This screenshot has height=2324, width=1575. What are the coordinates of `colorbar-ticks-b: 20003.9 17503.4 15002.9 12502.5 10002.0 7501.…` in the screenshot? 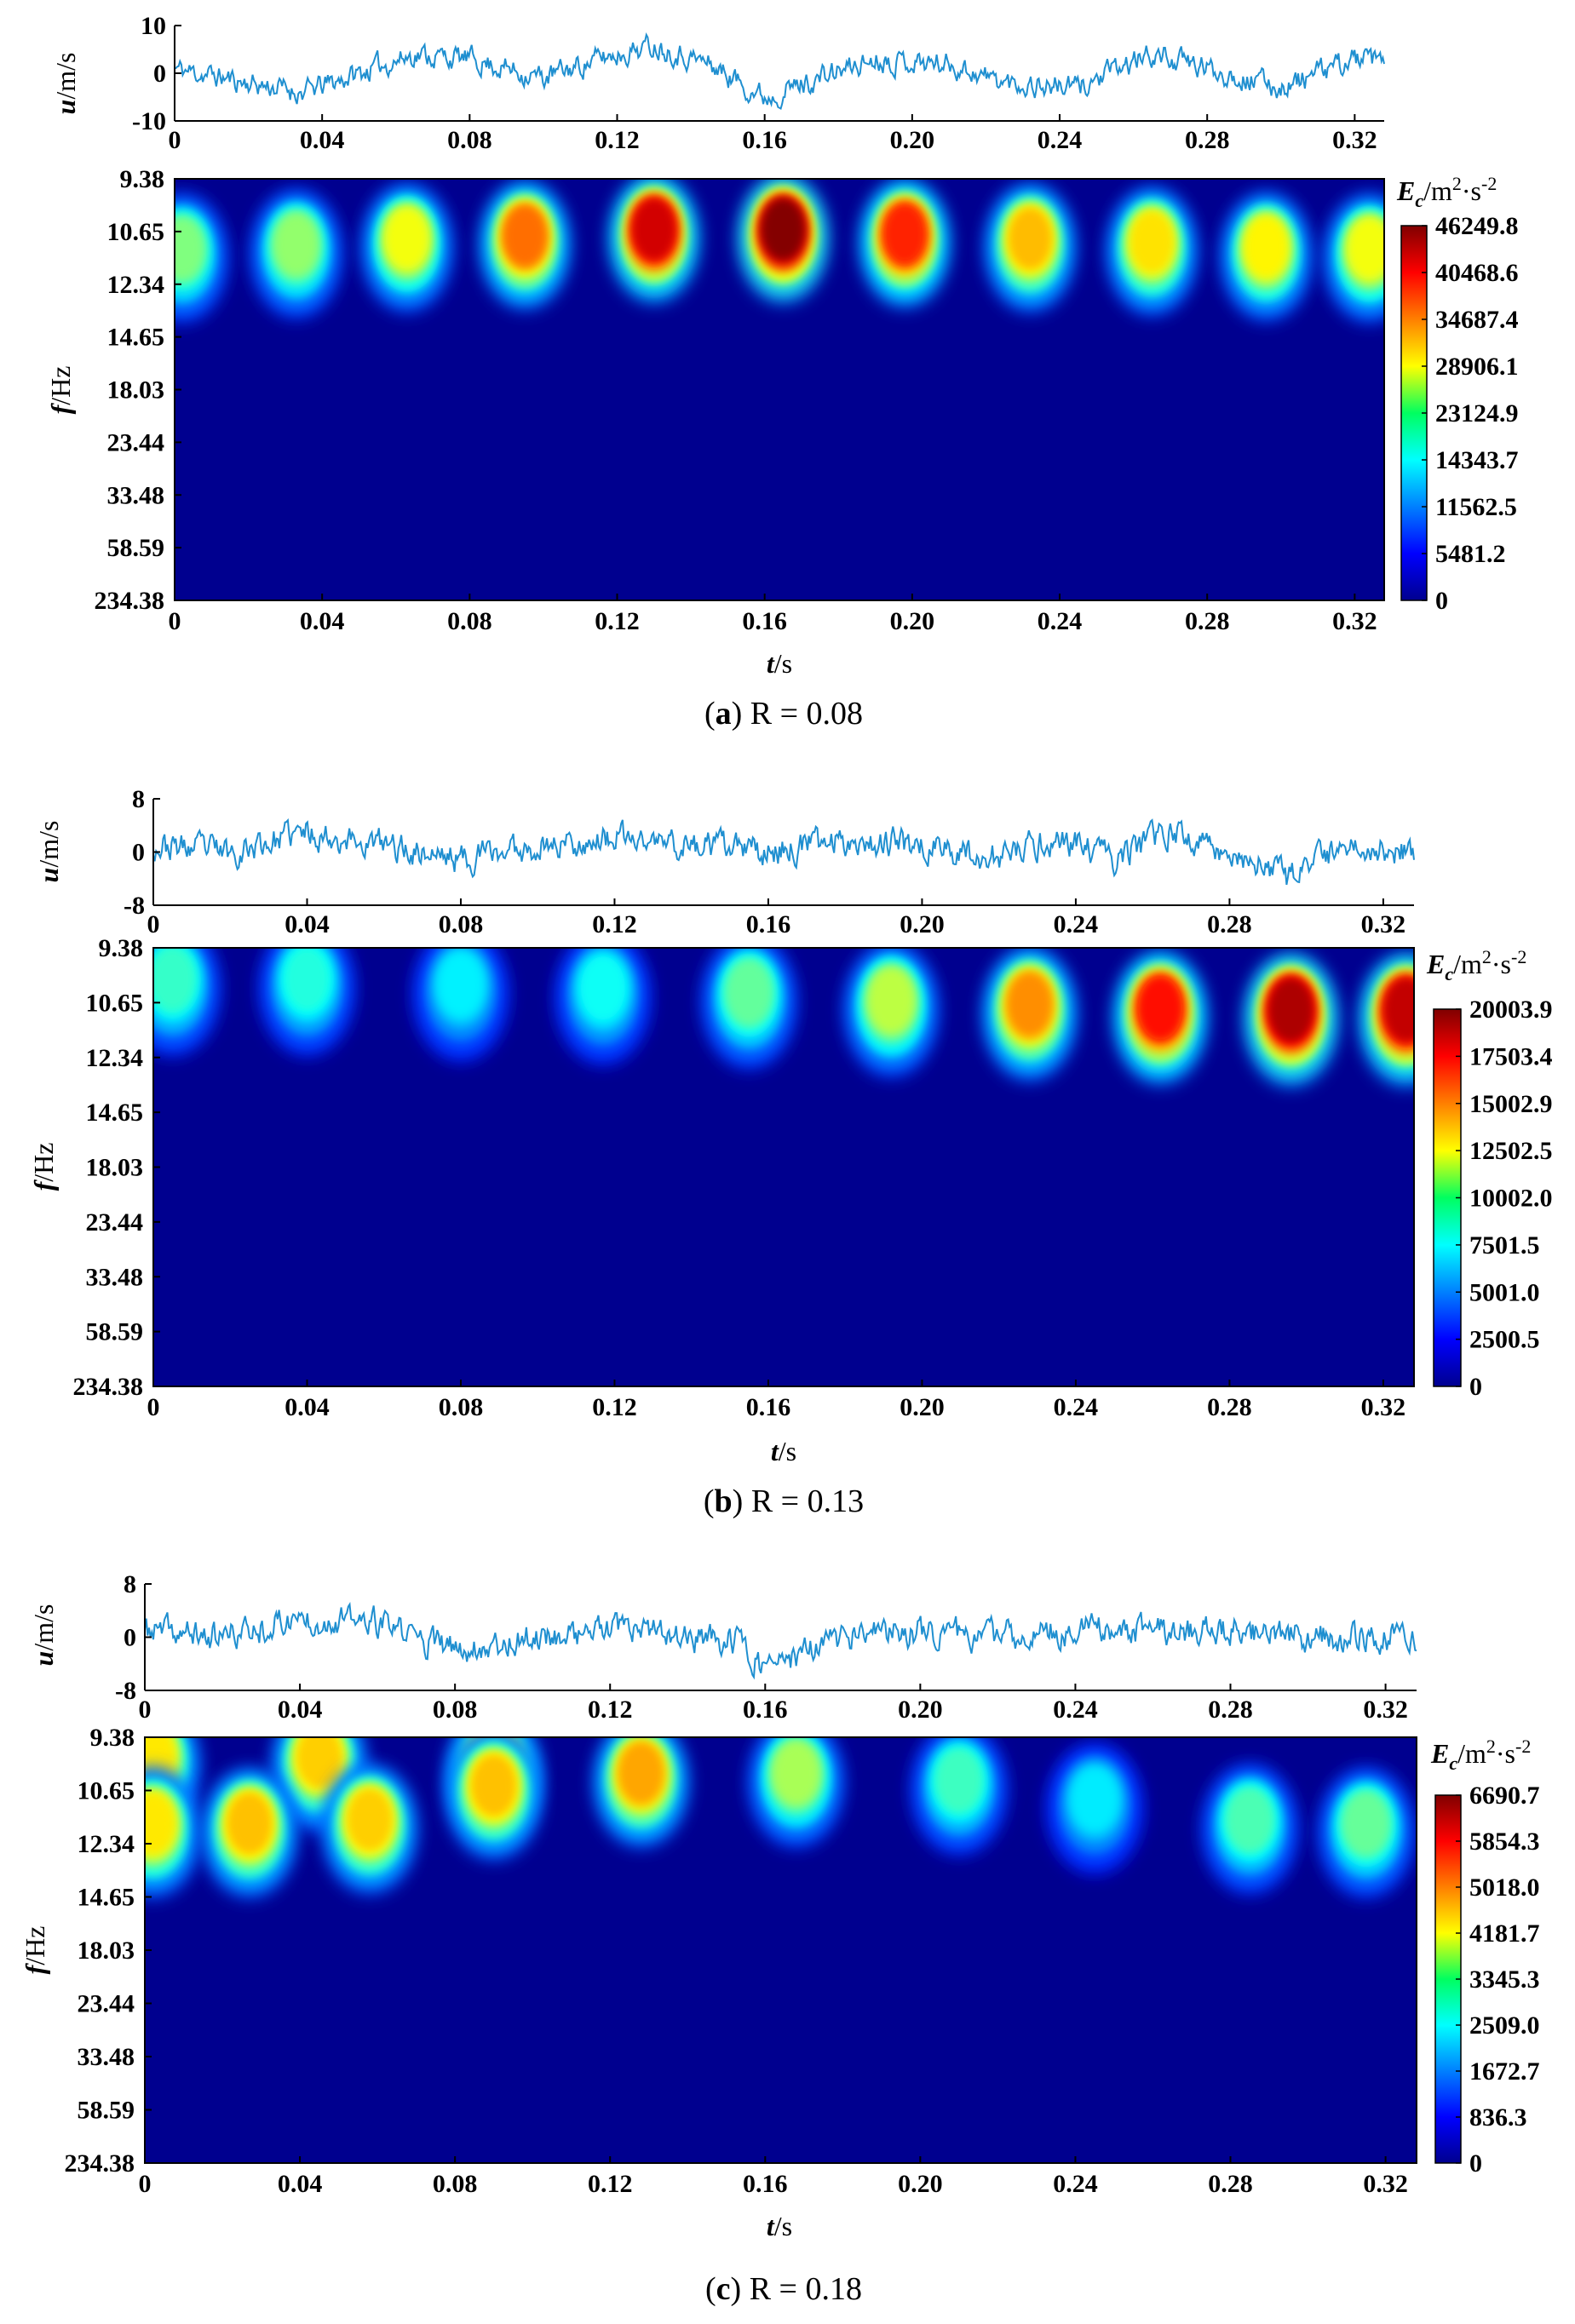 It's located at (1504, 1198).